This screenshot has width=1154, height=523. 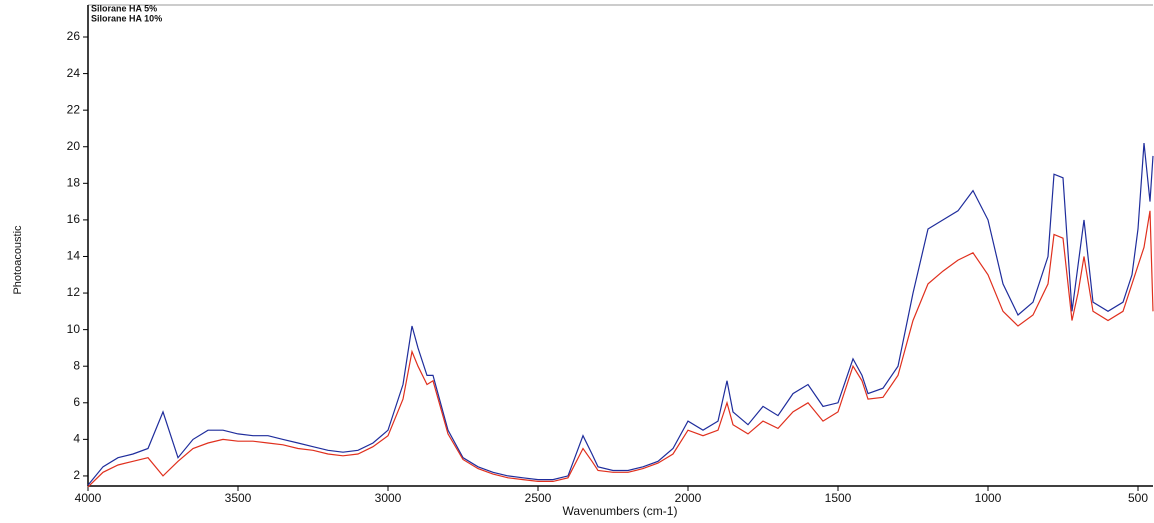 I want to click on x-tick-label: 1500, so click(x=838, y=498).